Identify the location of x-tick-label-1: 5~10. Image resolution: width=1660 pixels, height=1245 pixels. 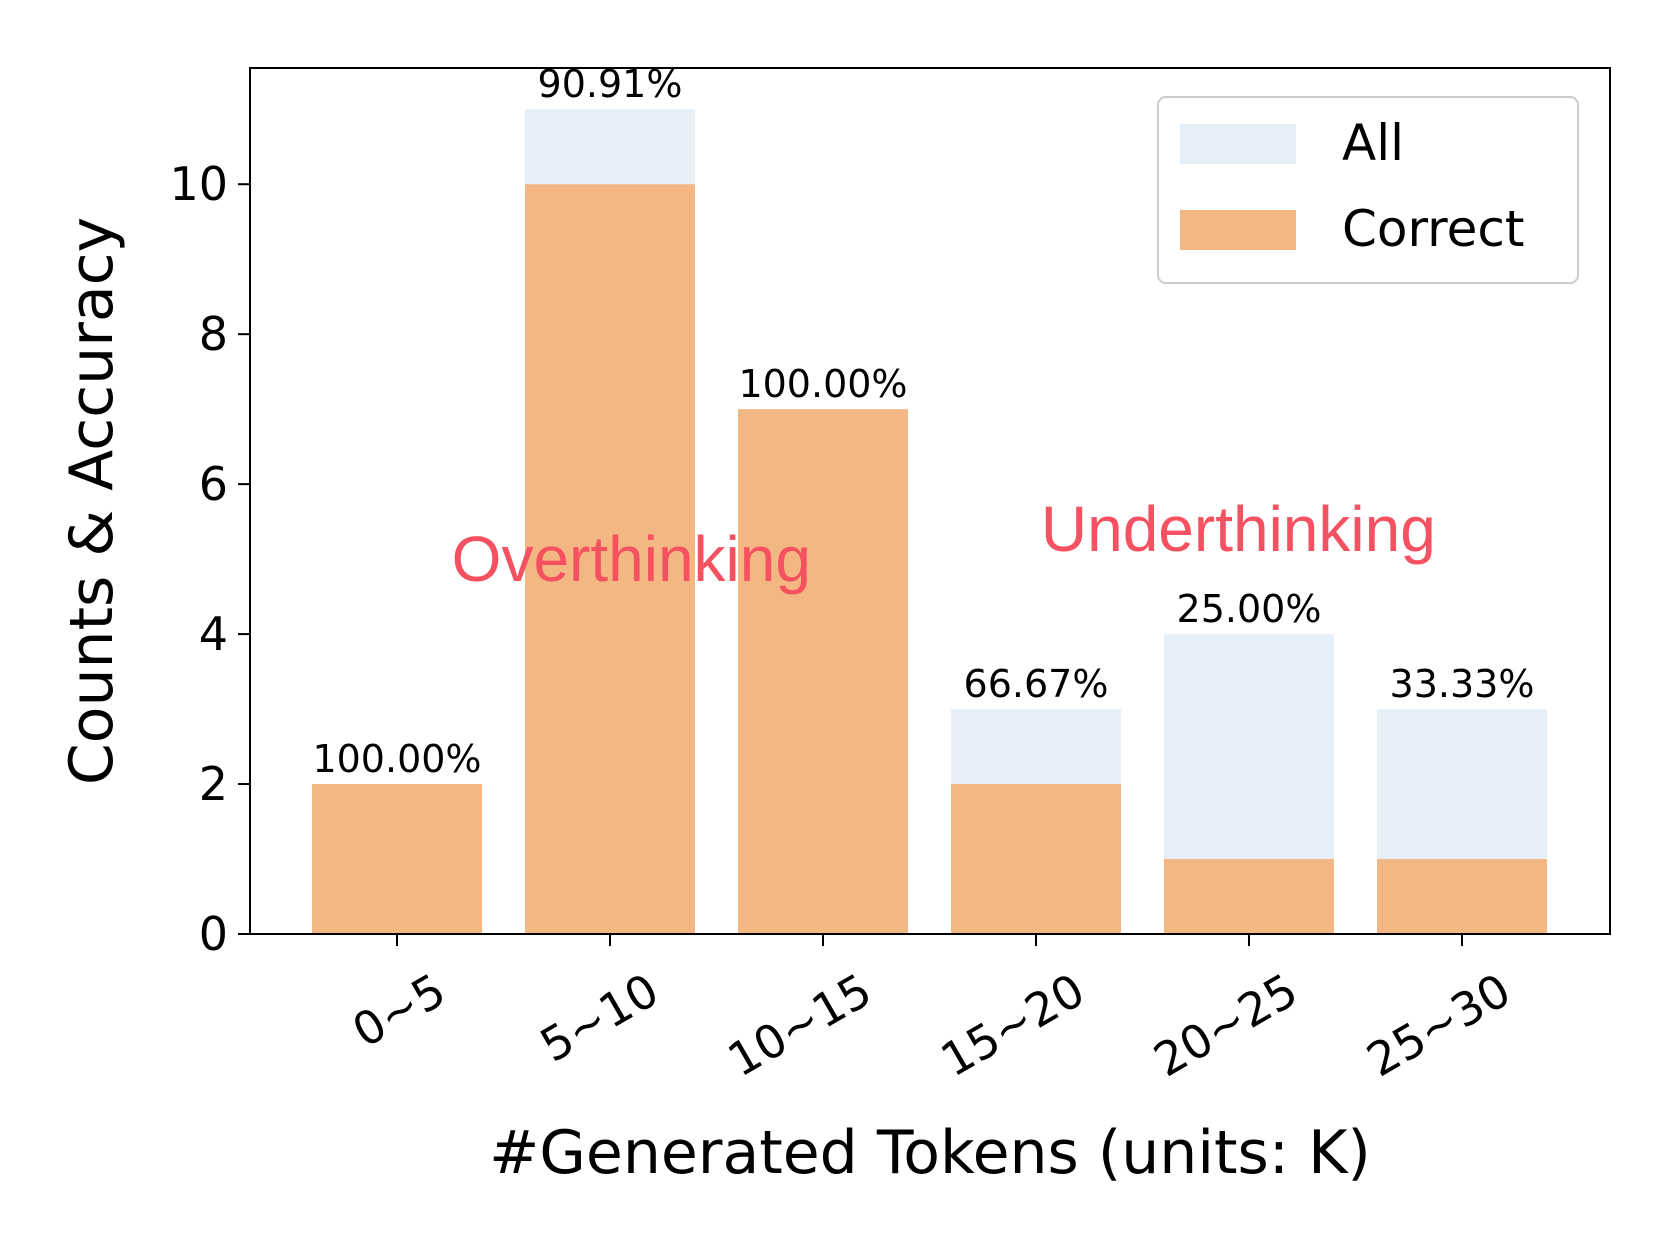
(599, 1018).